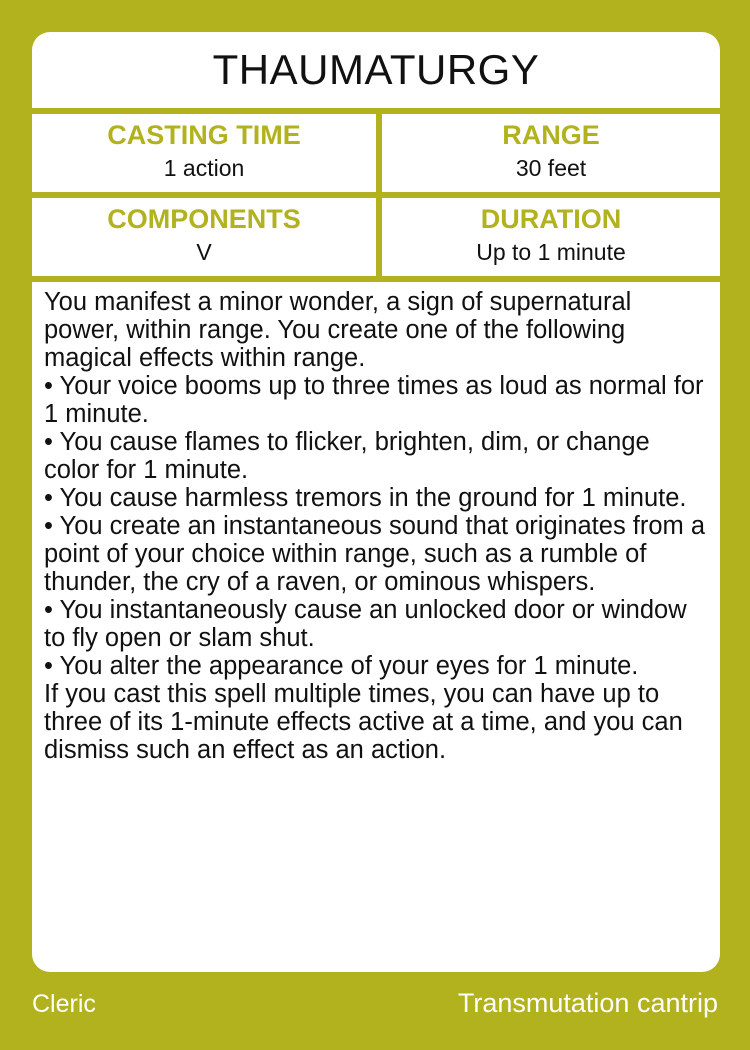  Describe the element at coordinates (64, 1004) in the screenshot. I see `spell-class: Cleric` at that location.